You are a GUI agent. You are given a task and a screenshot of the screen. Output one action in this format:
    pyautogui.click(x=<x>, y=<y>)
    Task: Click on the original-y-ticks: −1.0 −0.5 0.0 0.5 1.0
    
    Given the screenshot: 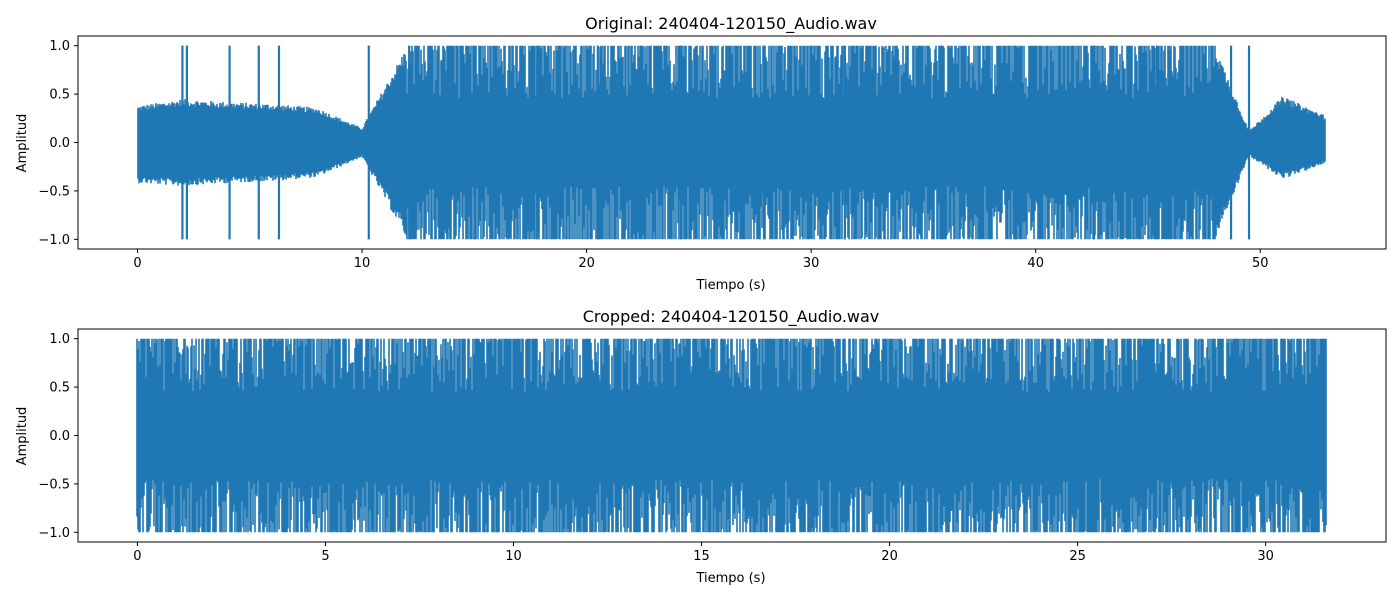 What is the action you would take?
    pyautogui.click(x=58, y=143)
    